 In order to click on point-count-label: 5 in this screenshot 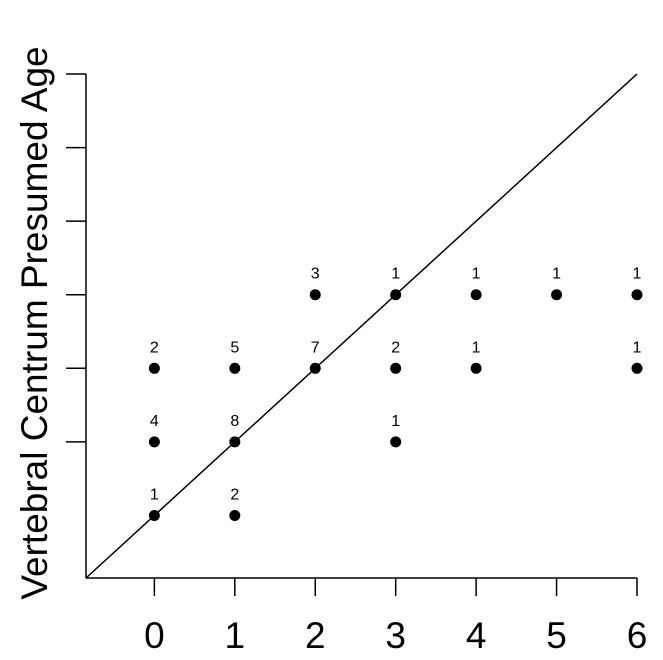, I will do `click(234, 347)`.